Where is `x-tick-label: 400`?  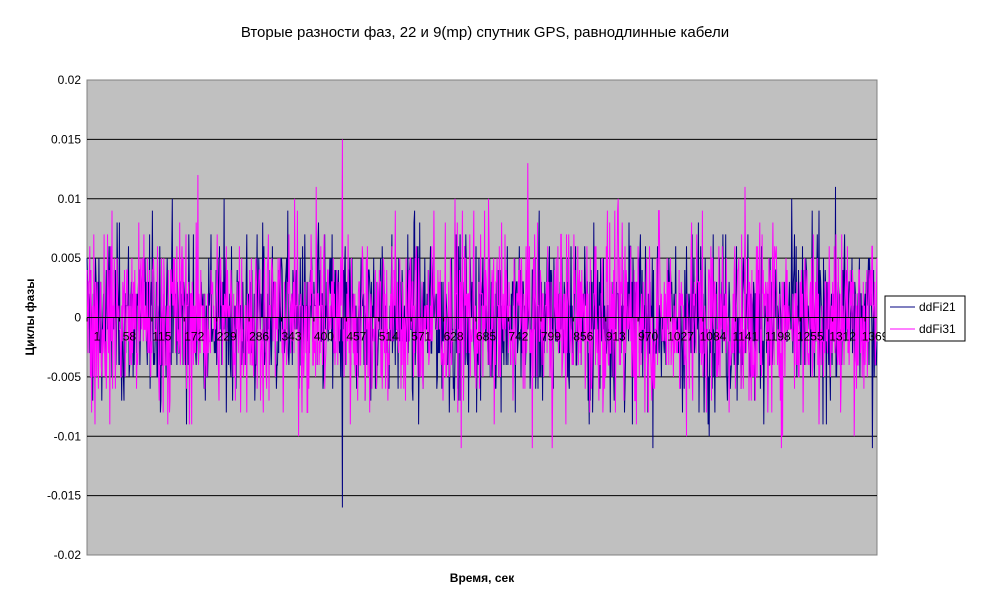 x-tick-label: 400 is located at coordinates (324, 337).